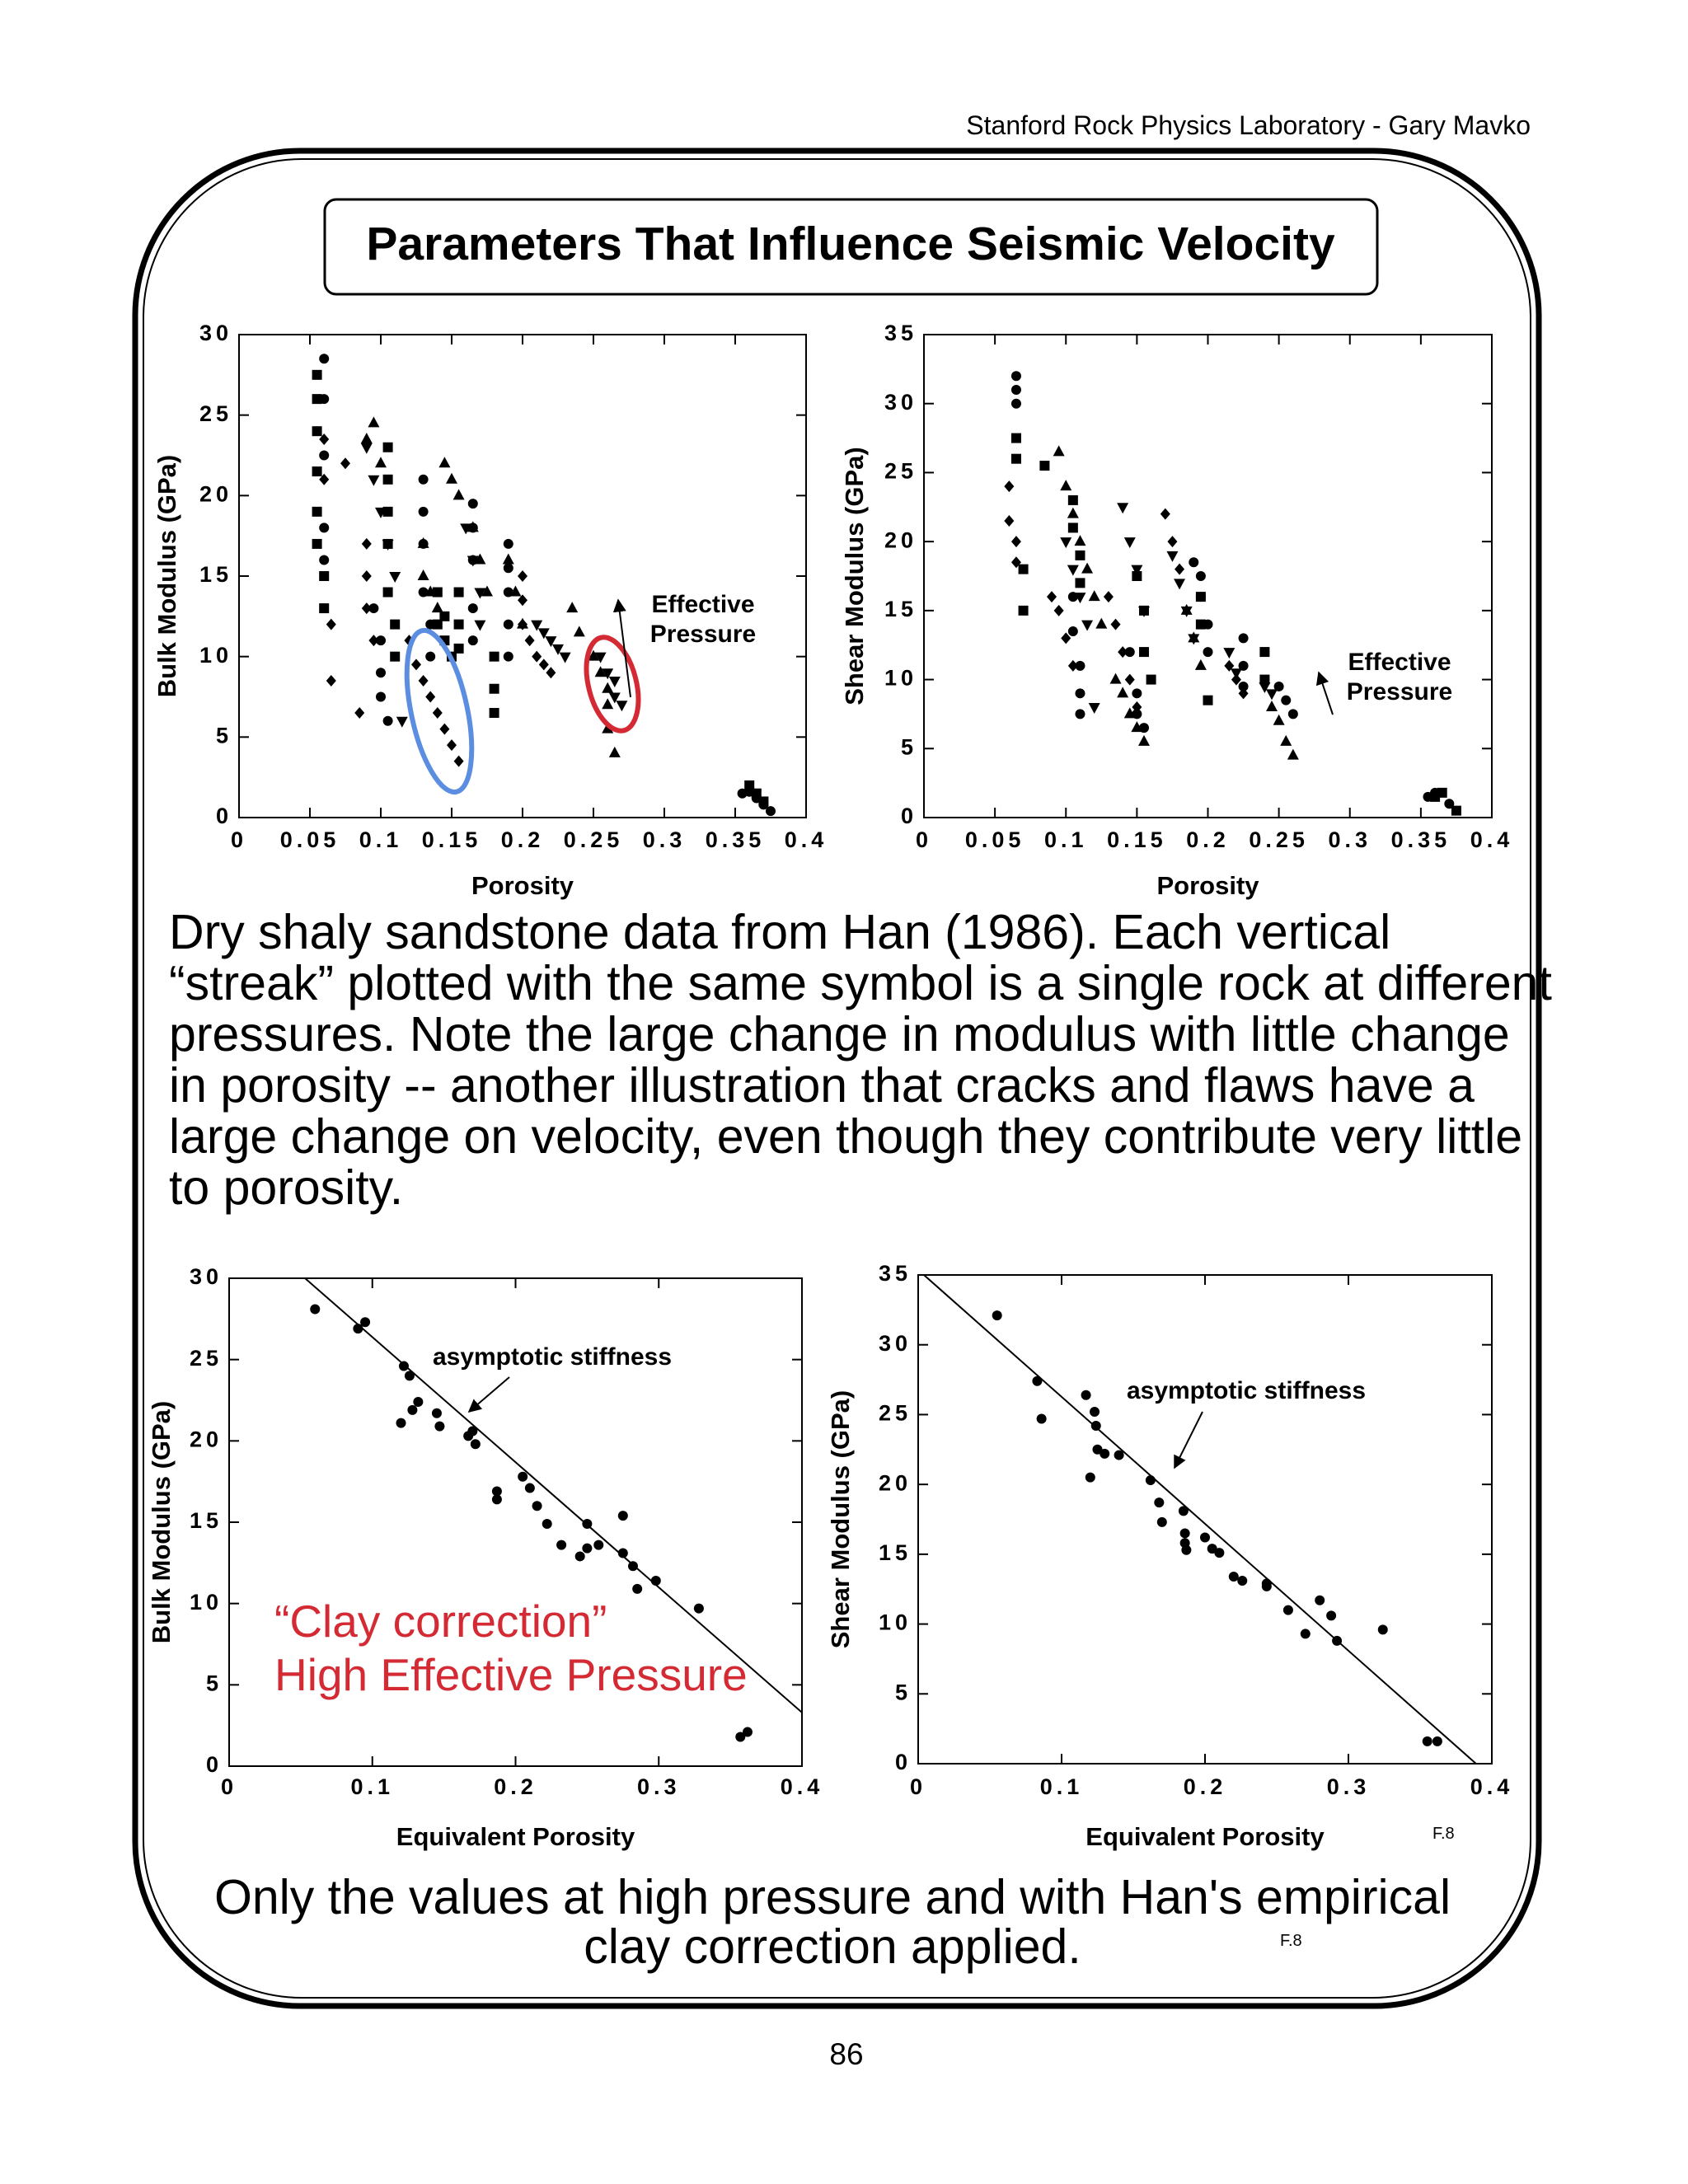  What do you see at coordinates (895, 1273) in the screenshot?
I see `y-tick-label: 35` at bounding box center [895, 1273].